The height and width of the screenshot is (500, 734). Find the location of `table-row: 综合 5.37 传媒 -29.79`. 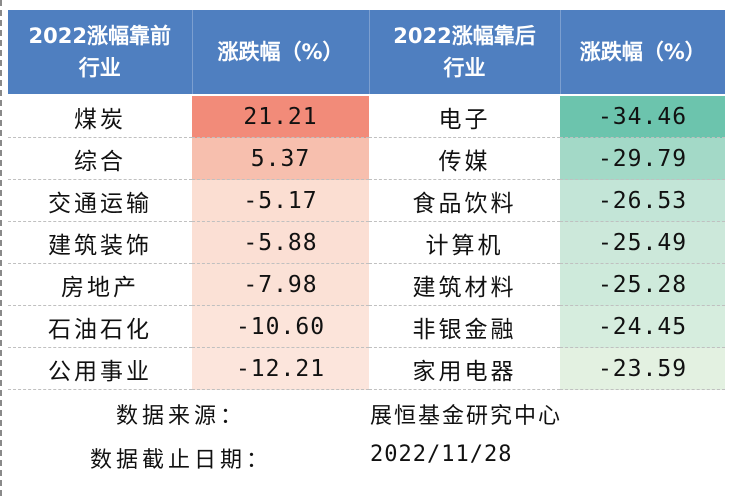

table-row: 综合 5.37 传媒 -29.79 is located at coordinates (366, 158).